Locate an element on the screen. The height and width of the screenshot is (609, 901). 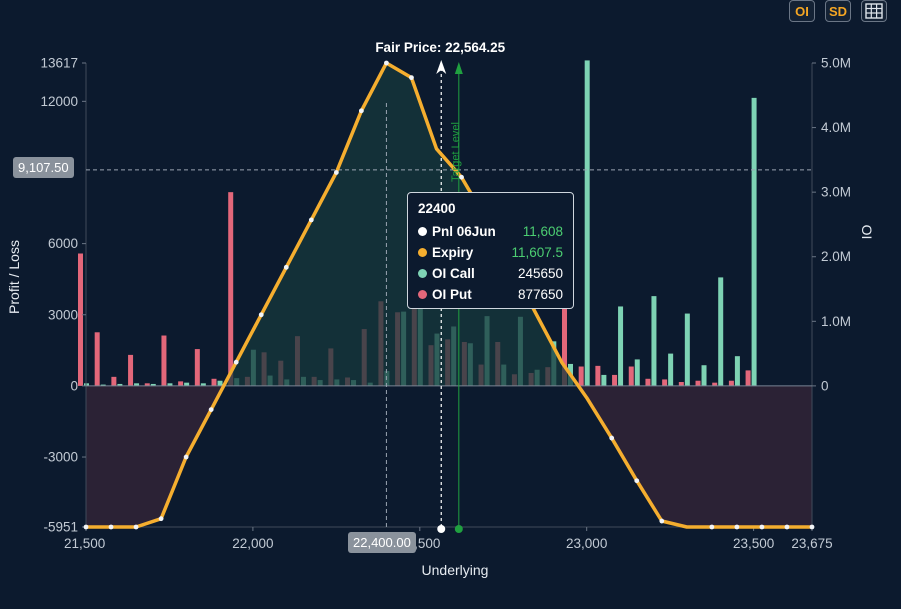
tooltip-value: 11,608 is located at coordinates (542, 231).